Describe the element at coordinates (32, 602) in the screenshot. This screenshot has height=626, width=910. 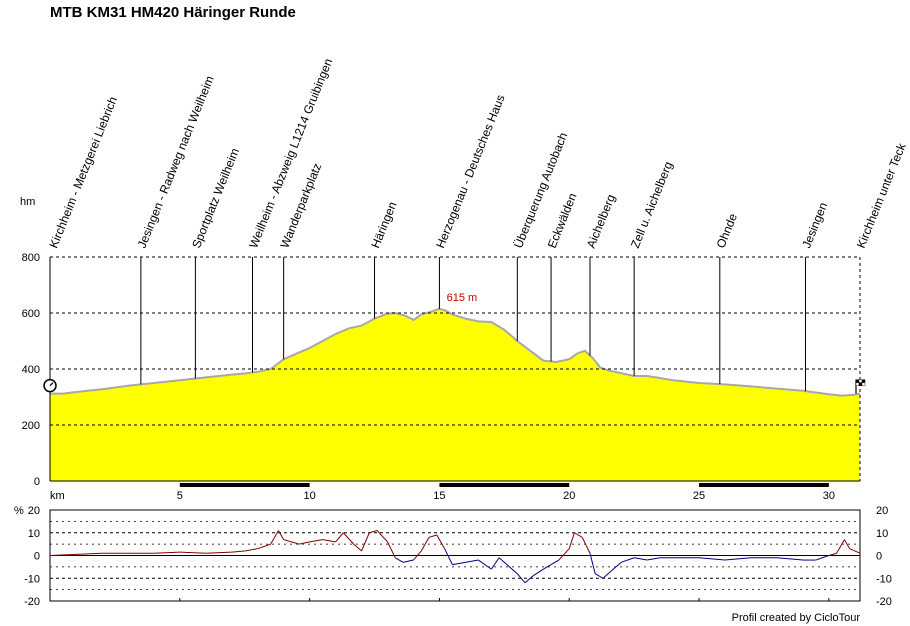
I see `slope-y-tick-left: -20` at that location.